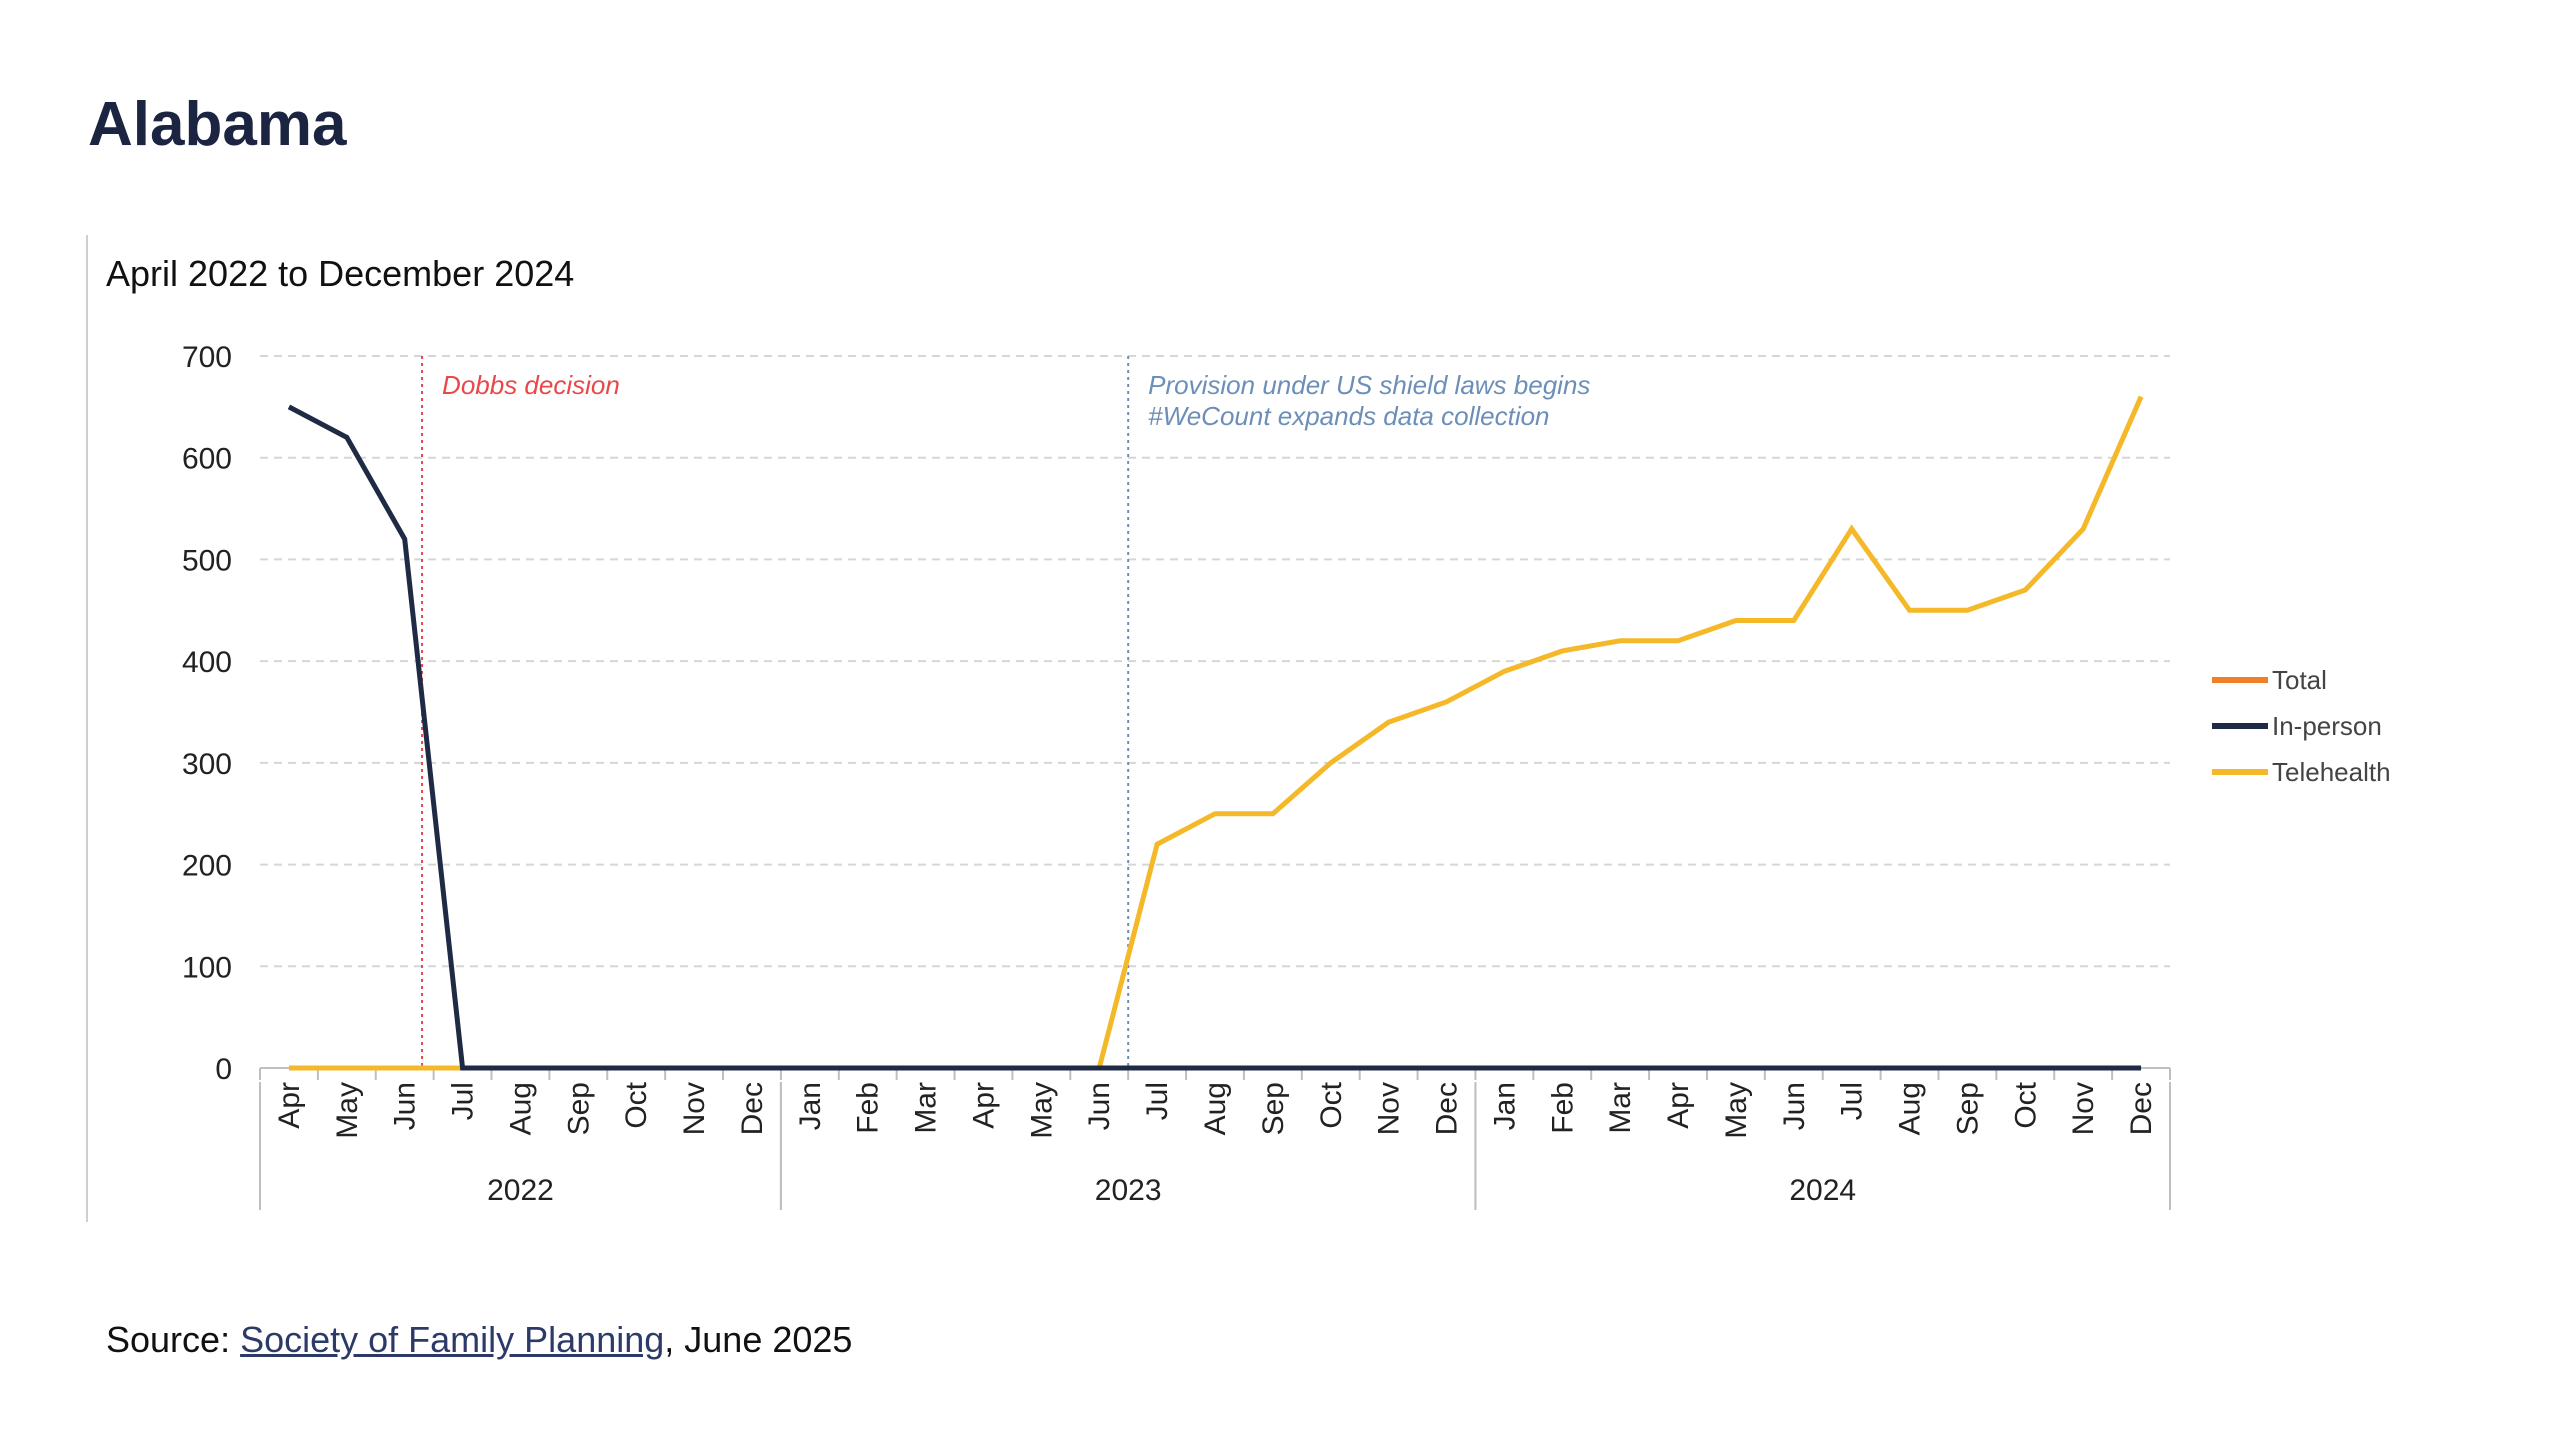 This screenshot has width=2560, height=1440. I want to click on source-suffix: , June 2025, so click(758, 1339).